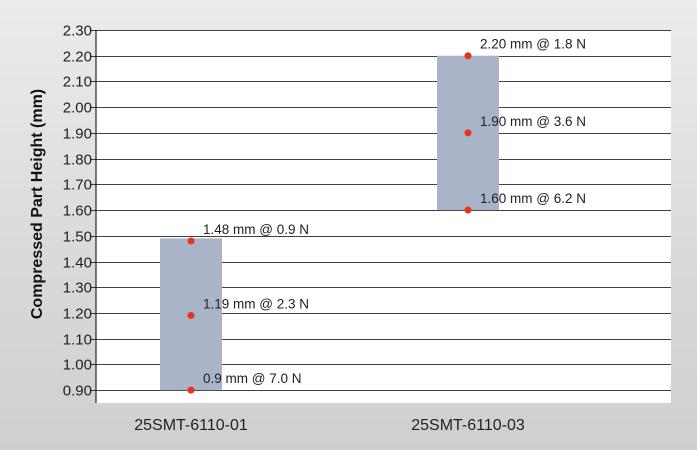 The width and height of the screenshot is (697, 450). I want to click on y-tick-label: 1.60, so click(77, 211).